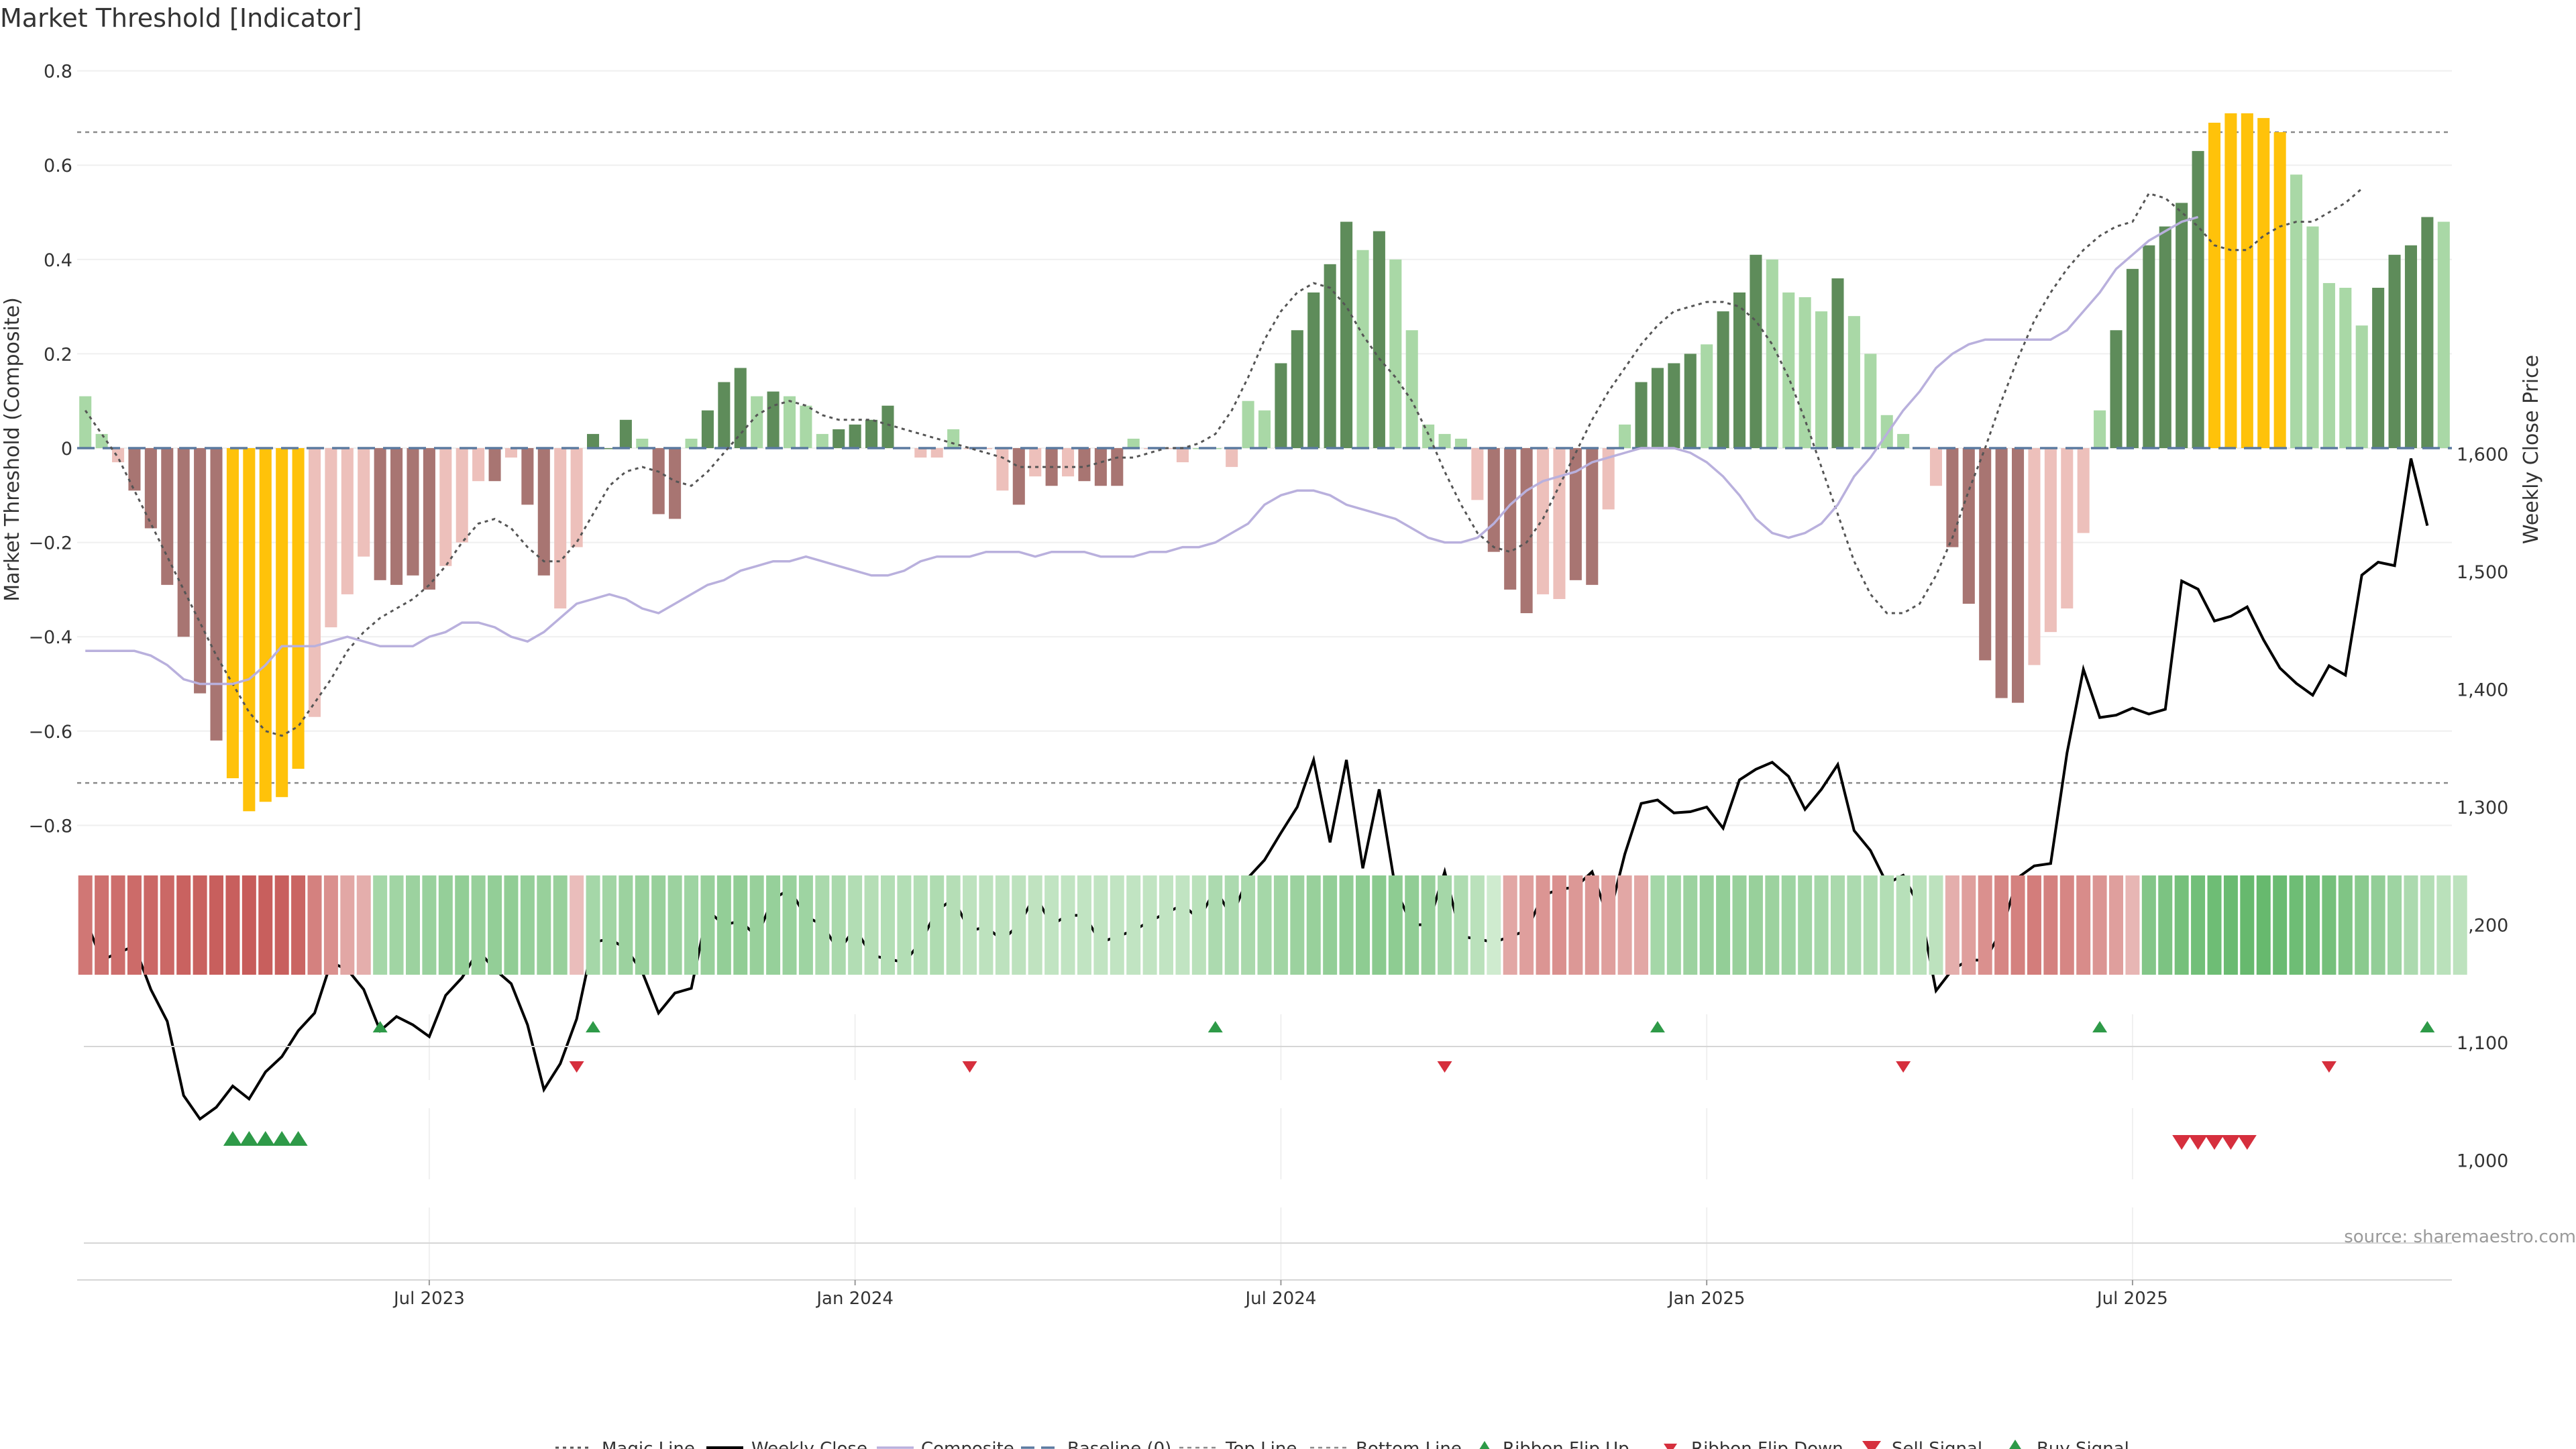 This screenshot has height=1449, width=2576. I want to click on left-tick-label: 0.6, so click(58, 166).